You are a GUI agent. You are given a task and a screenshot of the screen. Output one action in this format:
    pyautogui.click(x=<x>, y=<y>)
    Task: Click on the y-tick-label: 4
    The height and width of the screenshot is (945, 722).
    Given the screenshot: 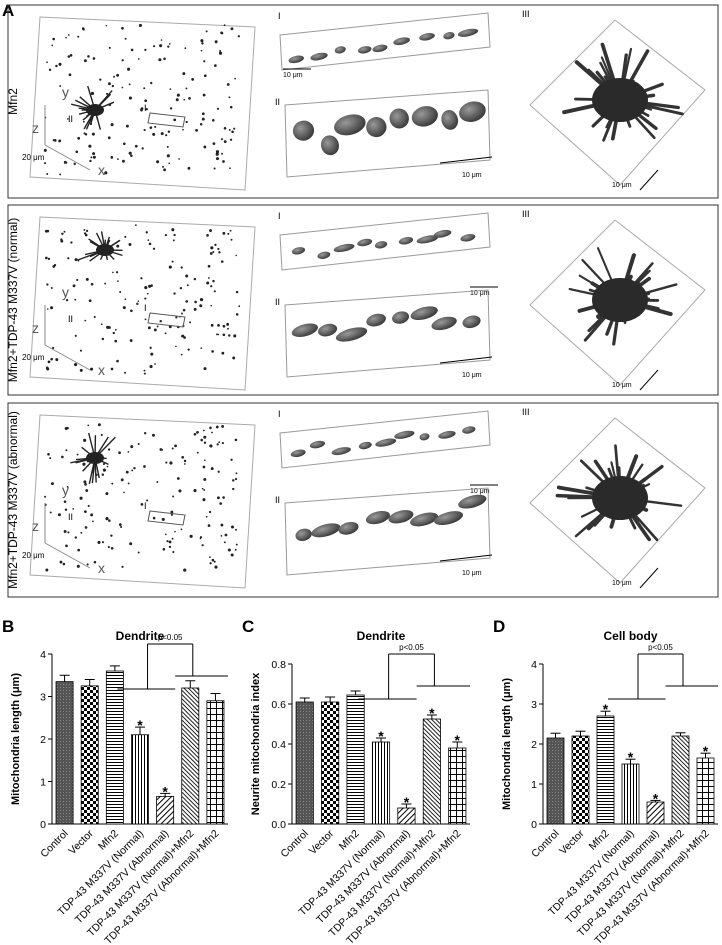 What is the action you would take?
    pyautogui.click(x=43, y=655)
    